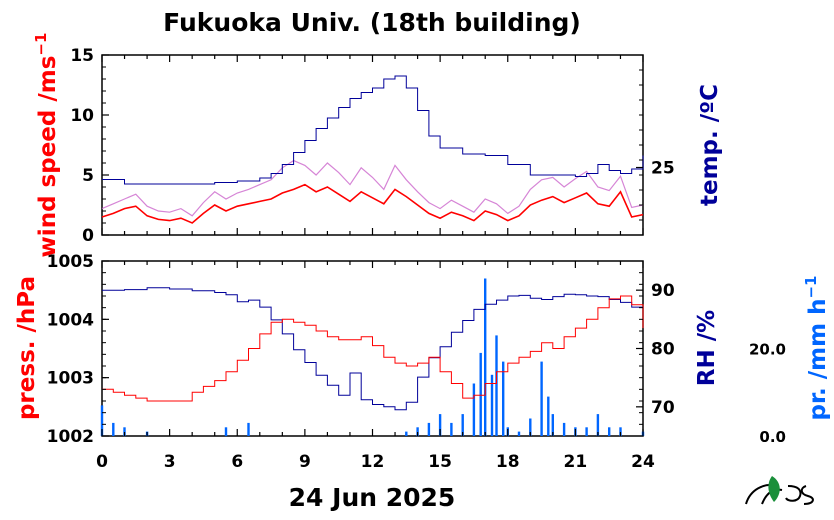  What do you see at coordinates (707, 348) in the screenshot?
I see `rh-axis-label: RH /%` at bounding box center [707, 348].